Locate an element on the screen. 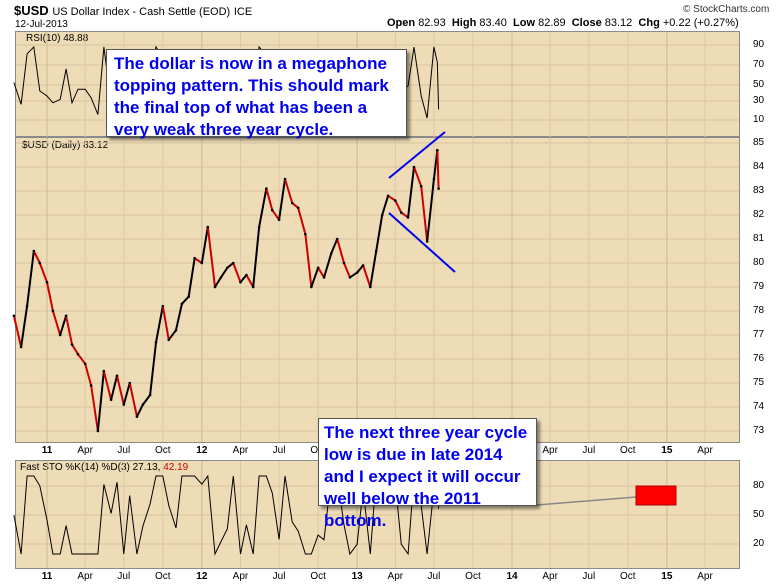 The height and width of the screenshot is (586, 780). date-label: 12-Jul-2013 is located at coordinates (41, 24).